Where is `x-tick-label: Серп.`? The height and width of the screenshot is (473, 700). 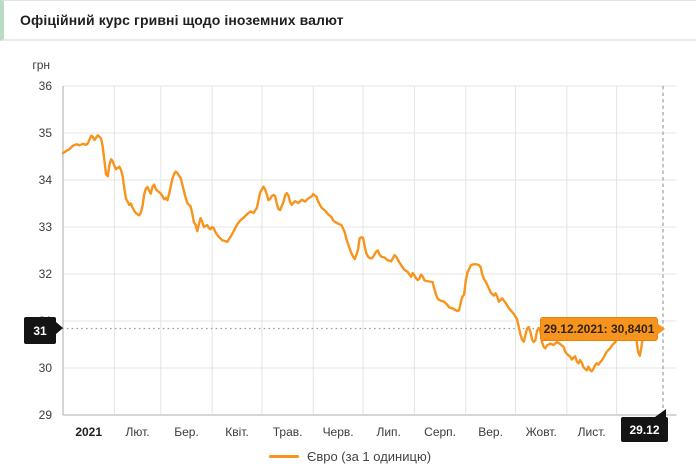
x-tick-label: Серп. is located at coordinates (440, 432).